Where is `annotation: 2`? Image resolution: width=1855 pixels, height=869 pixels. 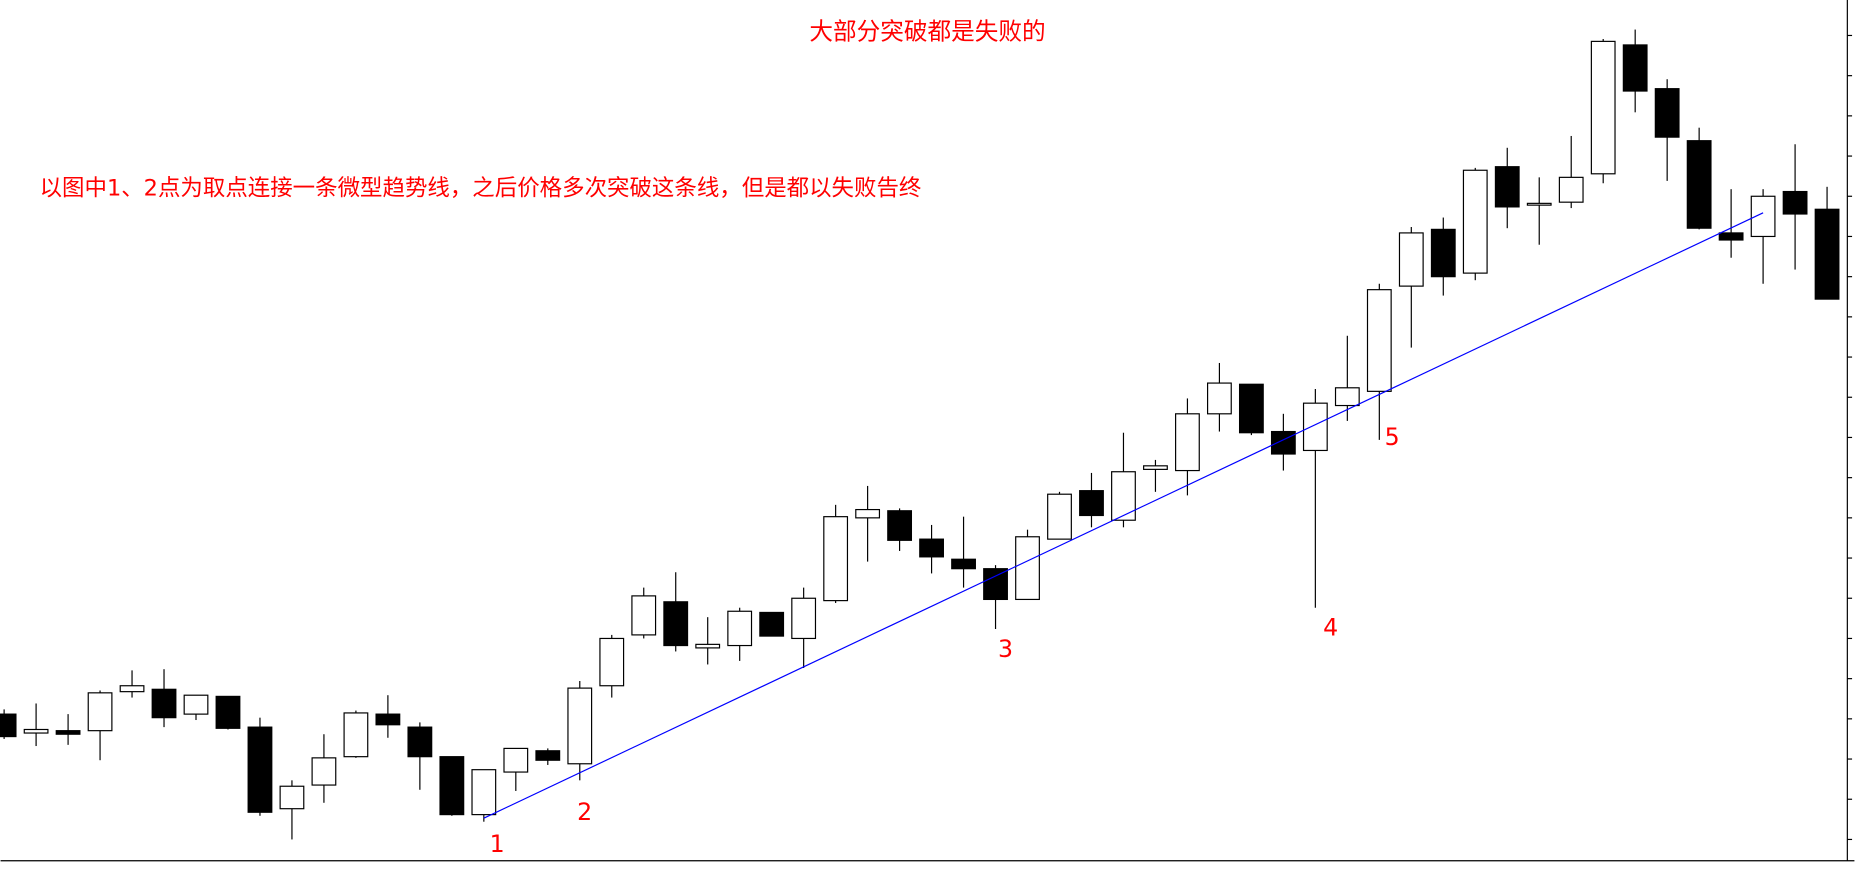
annotation: 2 is located at coordinates (584, 812).